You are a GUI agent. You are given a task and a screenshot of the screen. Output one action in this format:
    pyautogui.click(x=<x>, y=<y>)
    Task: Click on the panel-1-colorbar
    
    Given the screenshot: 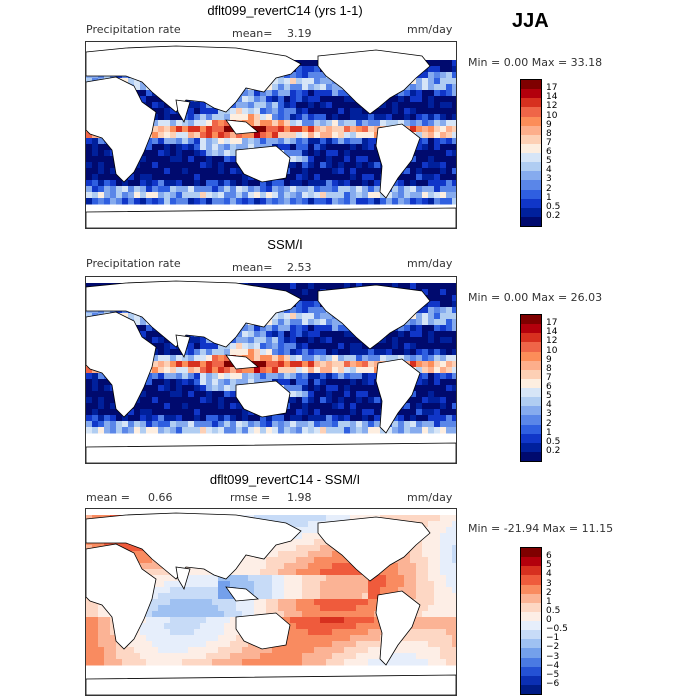 What is the action you would take?
    pyautogui.click(x=531, y=153)
    